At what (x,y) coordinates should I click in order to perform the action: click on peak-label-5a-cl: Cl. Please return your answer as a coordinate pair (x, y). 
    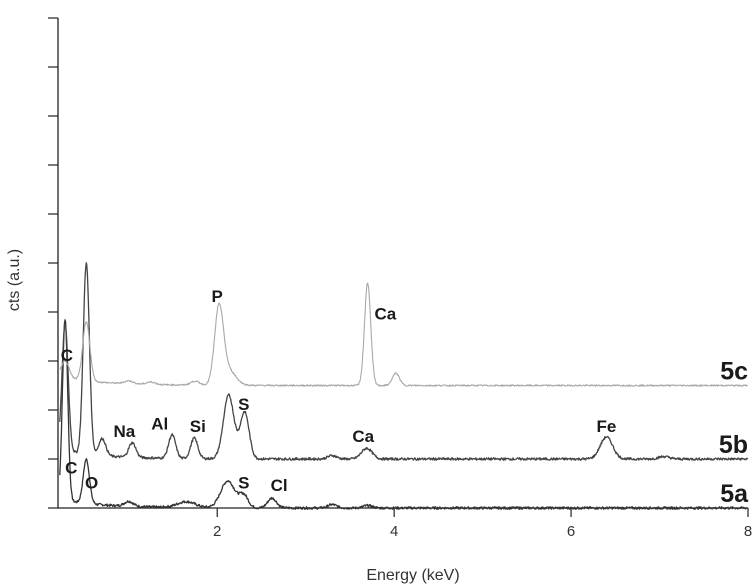
    Looking at the image, I should click on (279, 485).